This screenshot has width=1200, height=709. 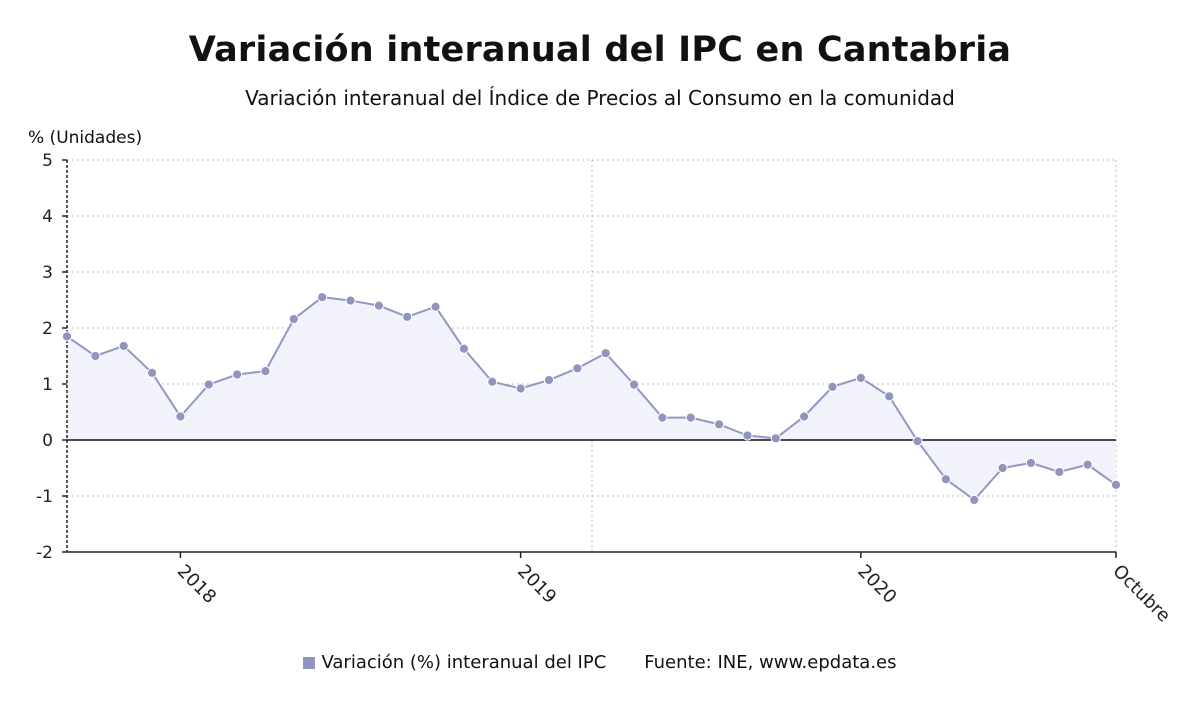 I want to click on y-tick-label: 2, so click(x=47, y=329).